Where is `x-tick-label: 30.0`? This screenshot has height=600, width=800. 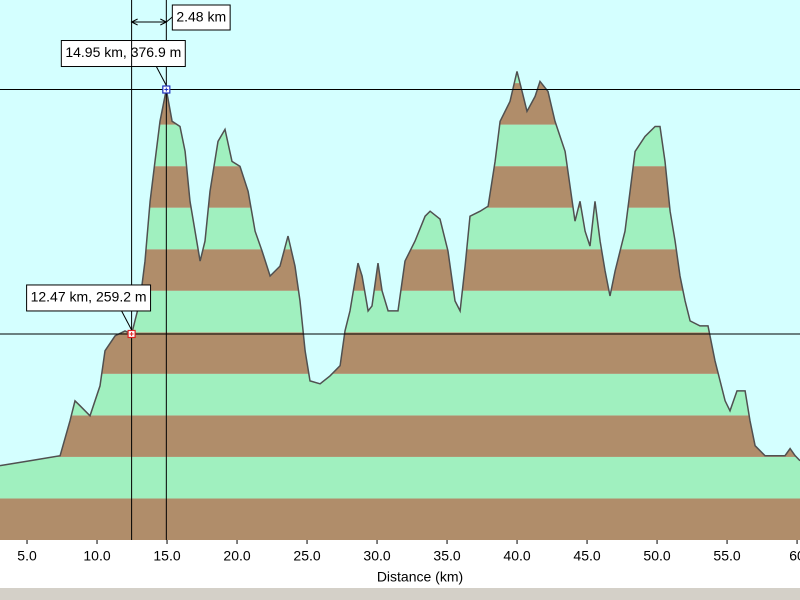 x-tick-label: 30.0 is located at coordinates (376, 556).